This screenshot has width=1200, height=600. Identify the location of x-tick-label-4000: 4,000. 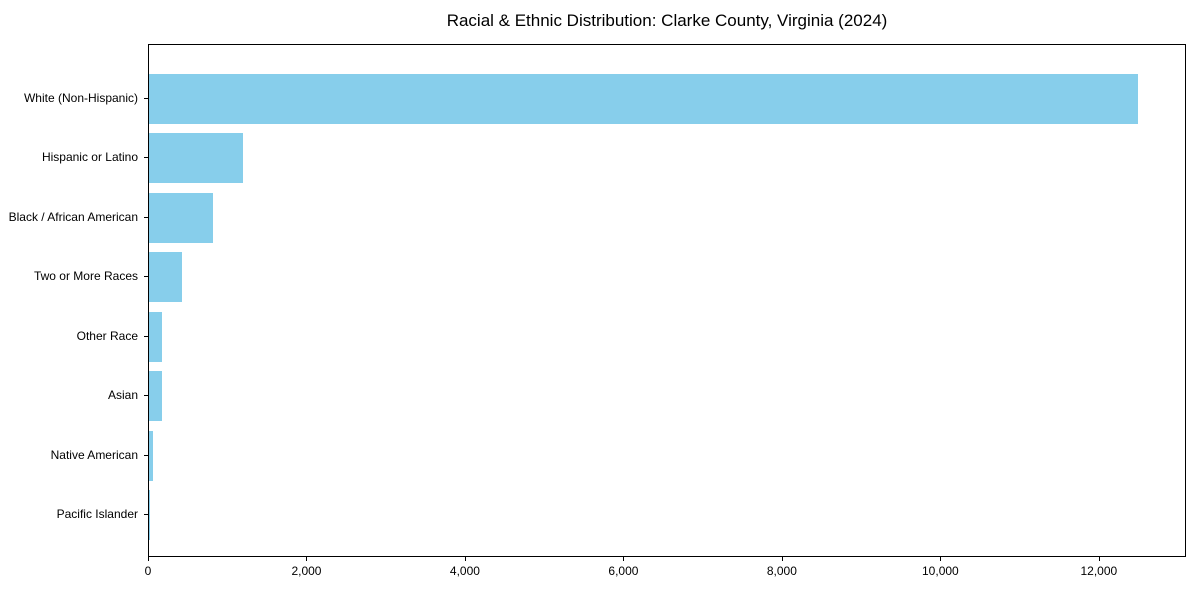
(464, 571).